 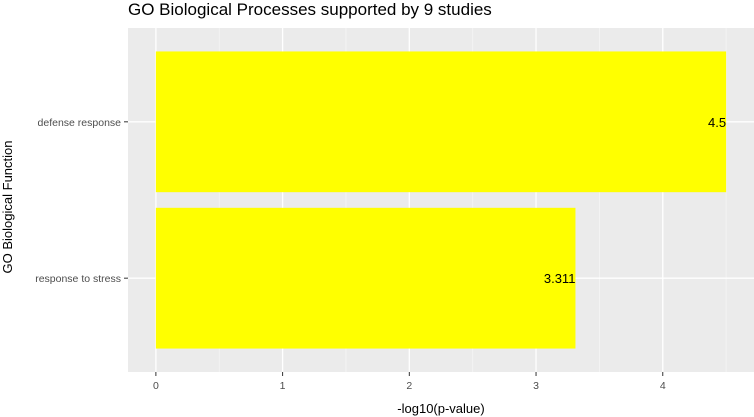 I want to click on x-tick-label-4: 4, so click(x=663, y=386).